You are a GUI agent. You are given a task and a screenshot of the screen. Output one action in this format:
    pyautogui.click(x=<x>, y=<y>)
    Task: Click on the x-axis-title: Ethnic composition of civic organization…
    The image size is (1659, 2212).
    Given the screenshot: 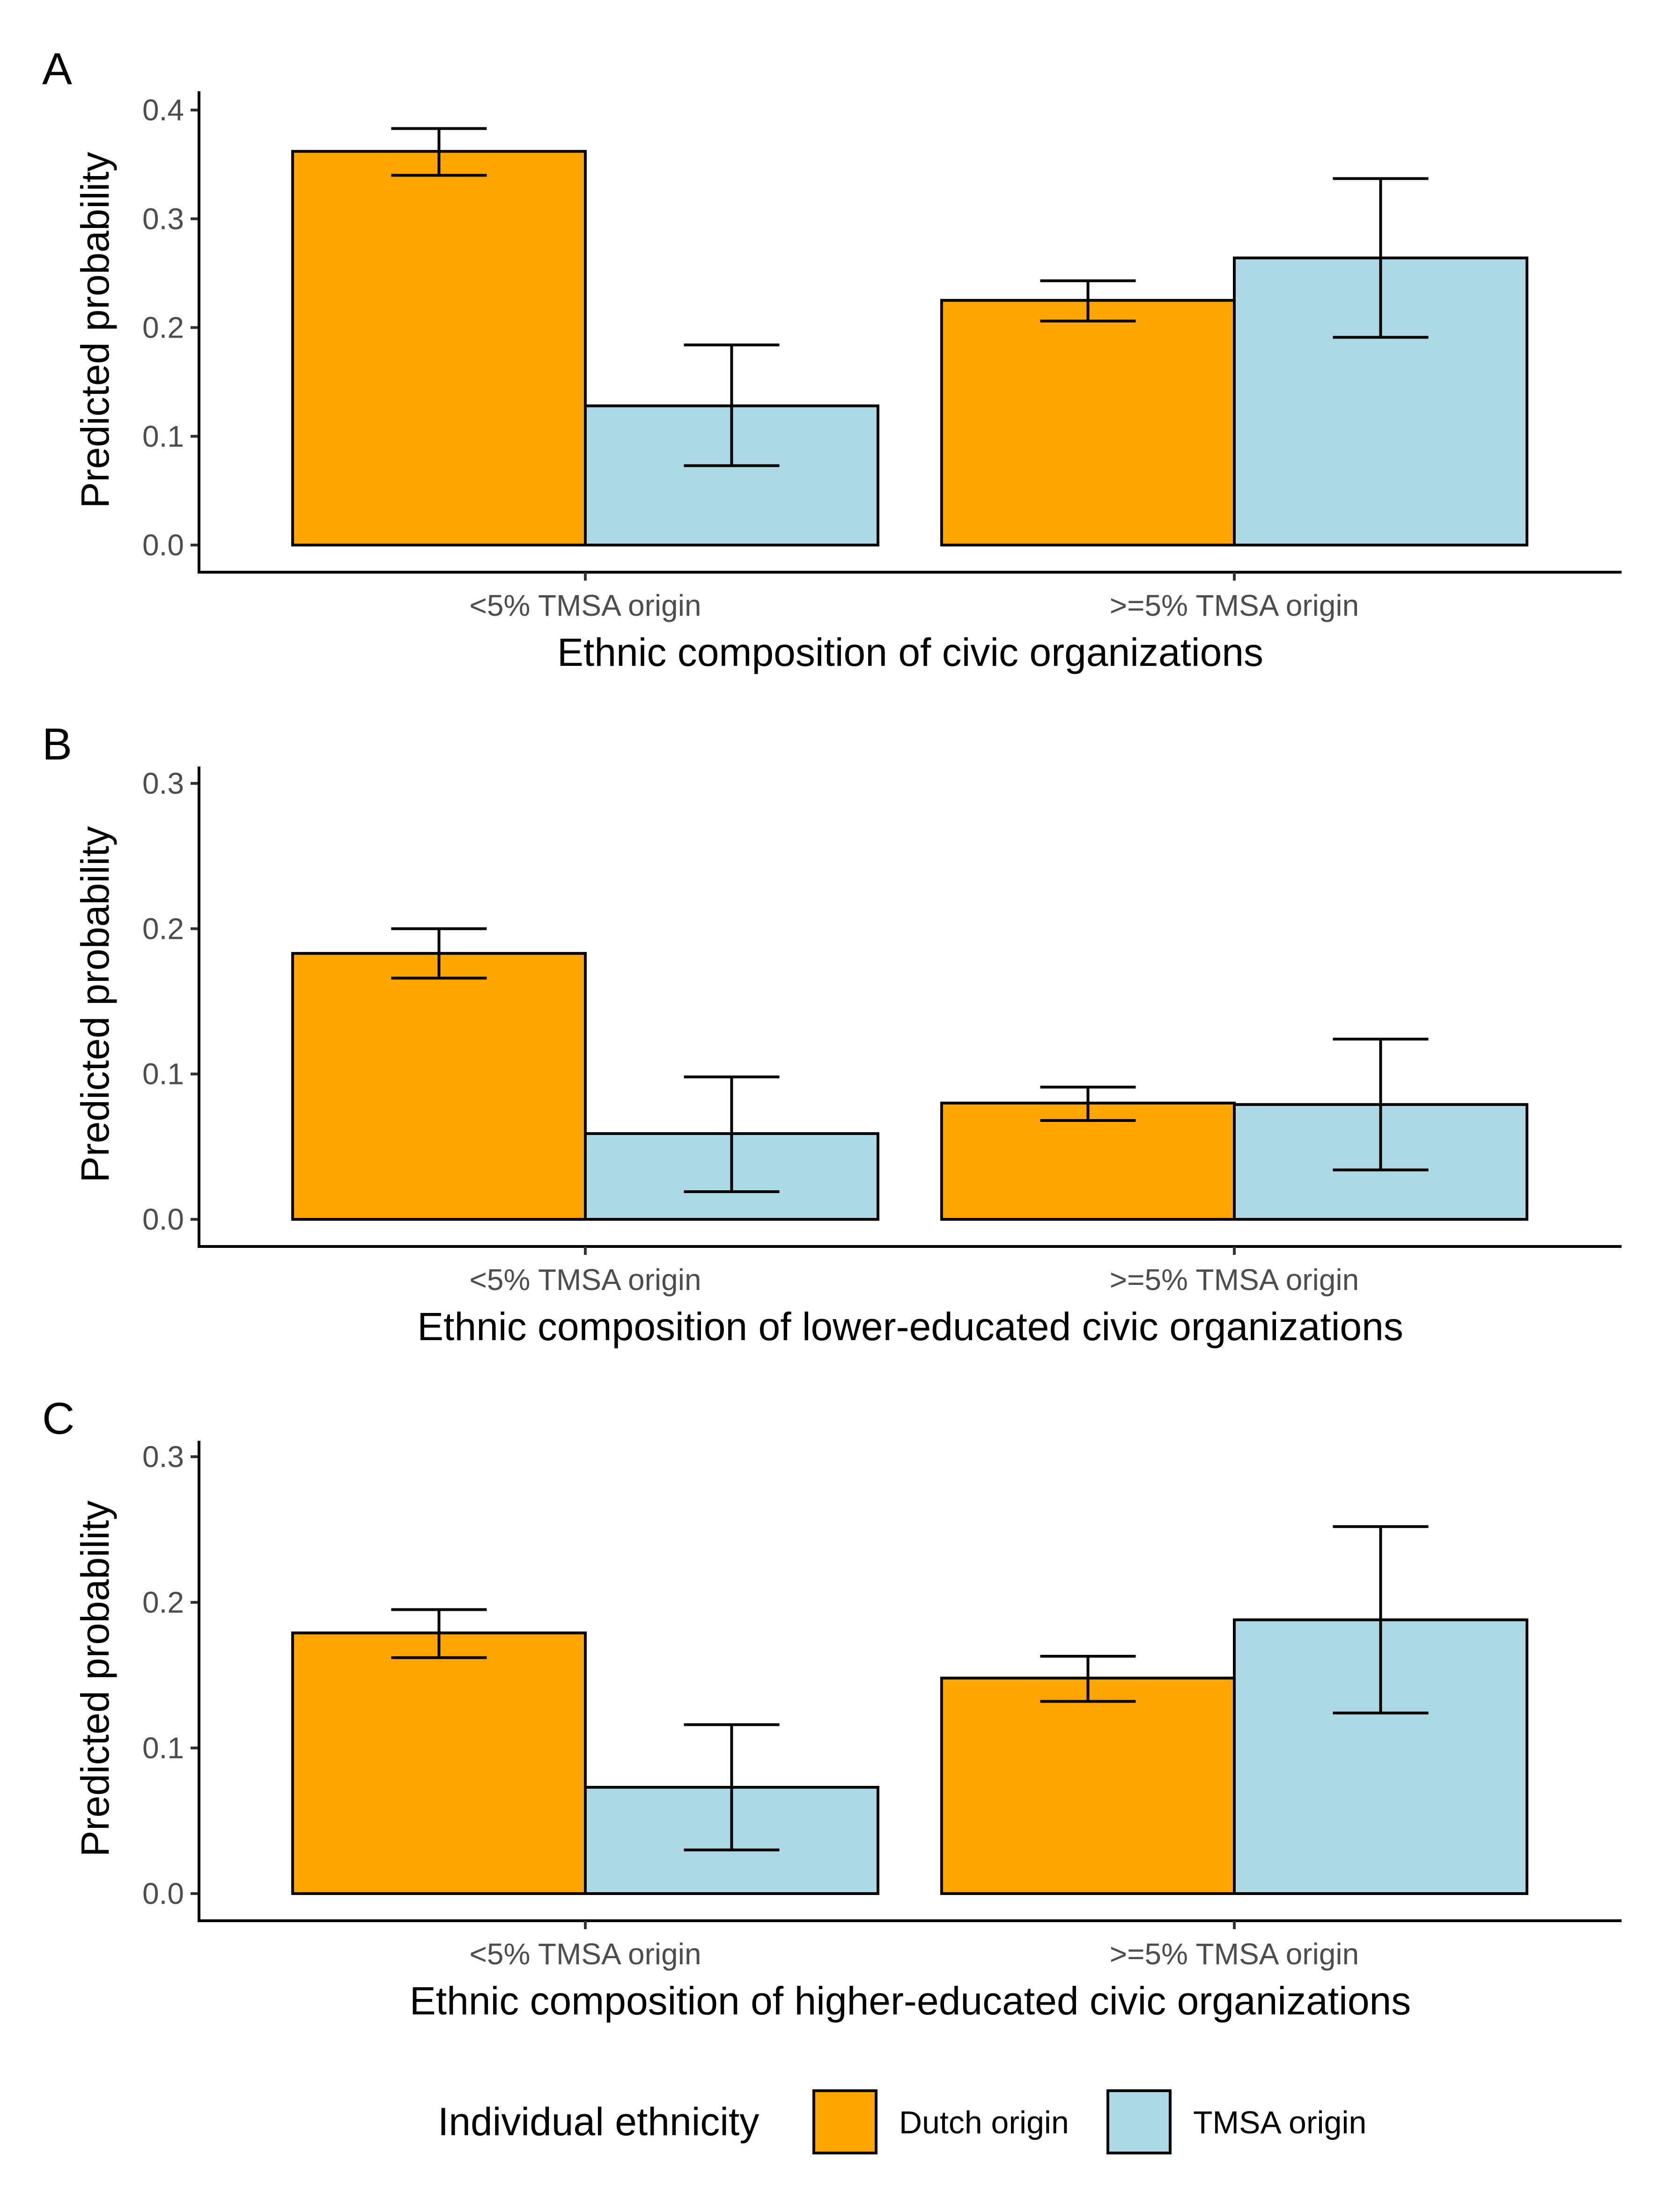 What is the action you would take?
    pyautogui.click(x=910, y=652)
    